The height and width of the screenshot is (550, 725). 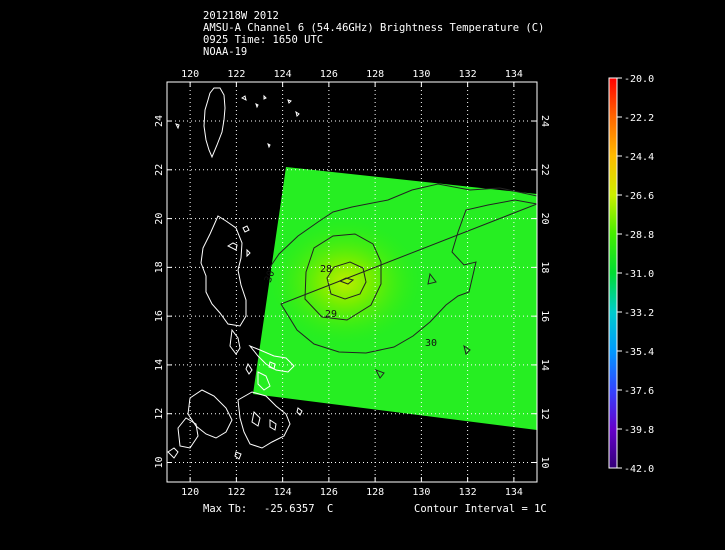 What do you see at coordinates (639, 469) in the screenshot?
I see `colorbar-label: -42.0` at bounding box center [639, 469].